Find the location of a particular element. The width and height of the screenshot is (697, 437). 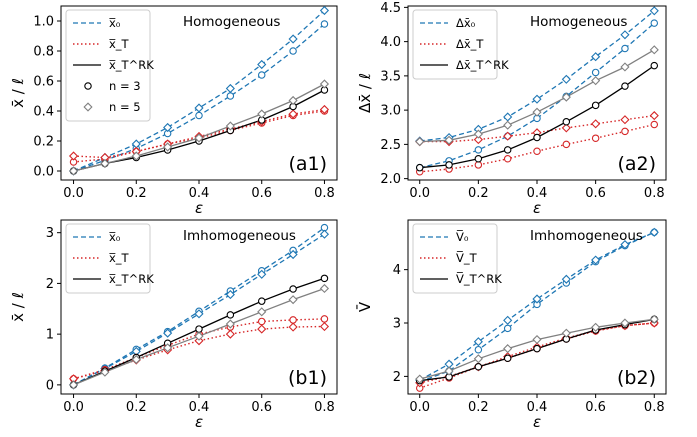

legend-label: V̅_T is located at coordinates (467, 257).